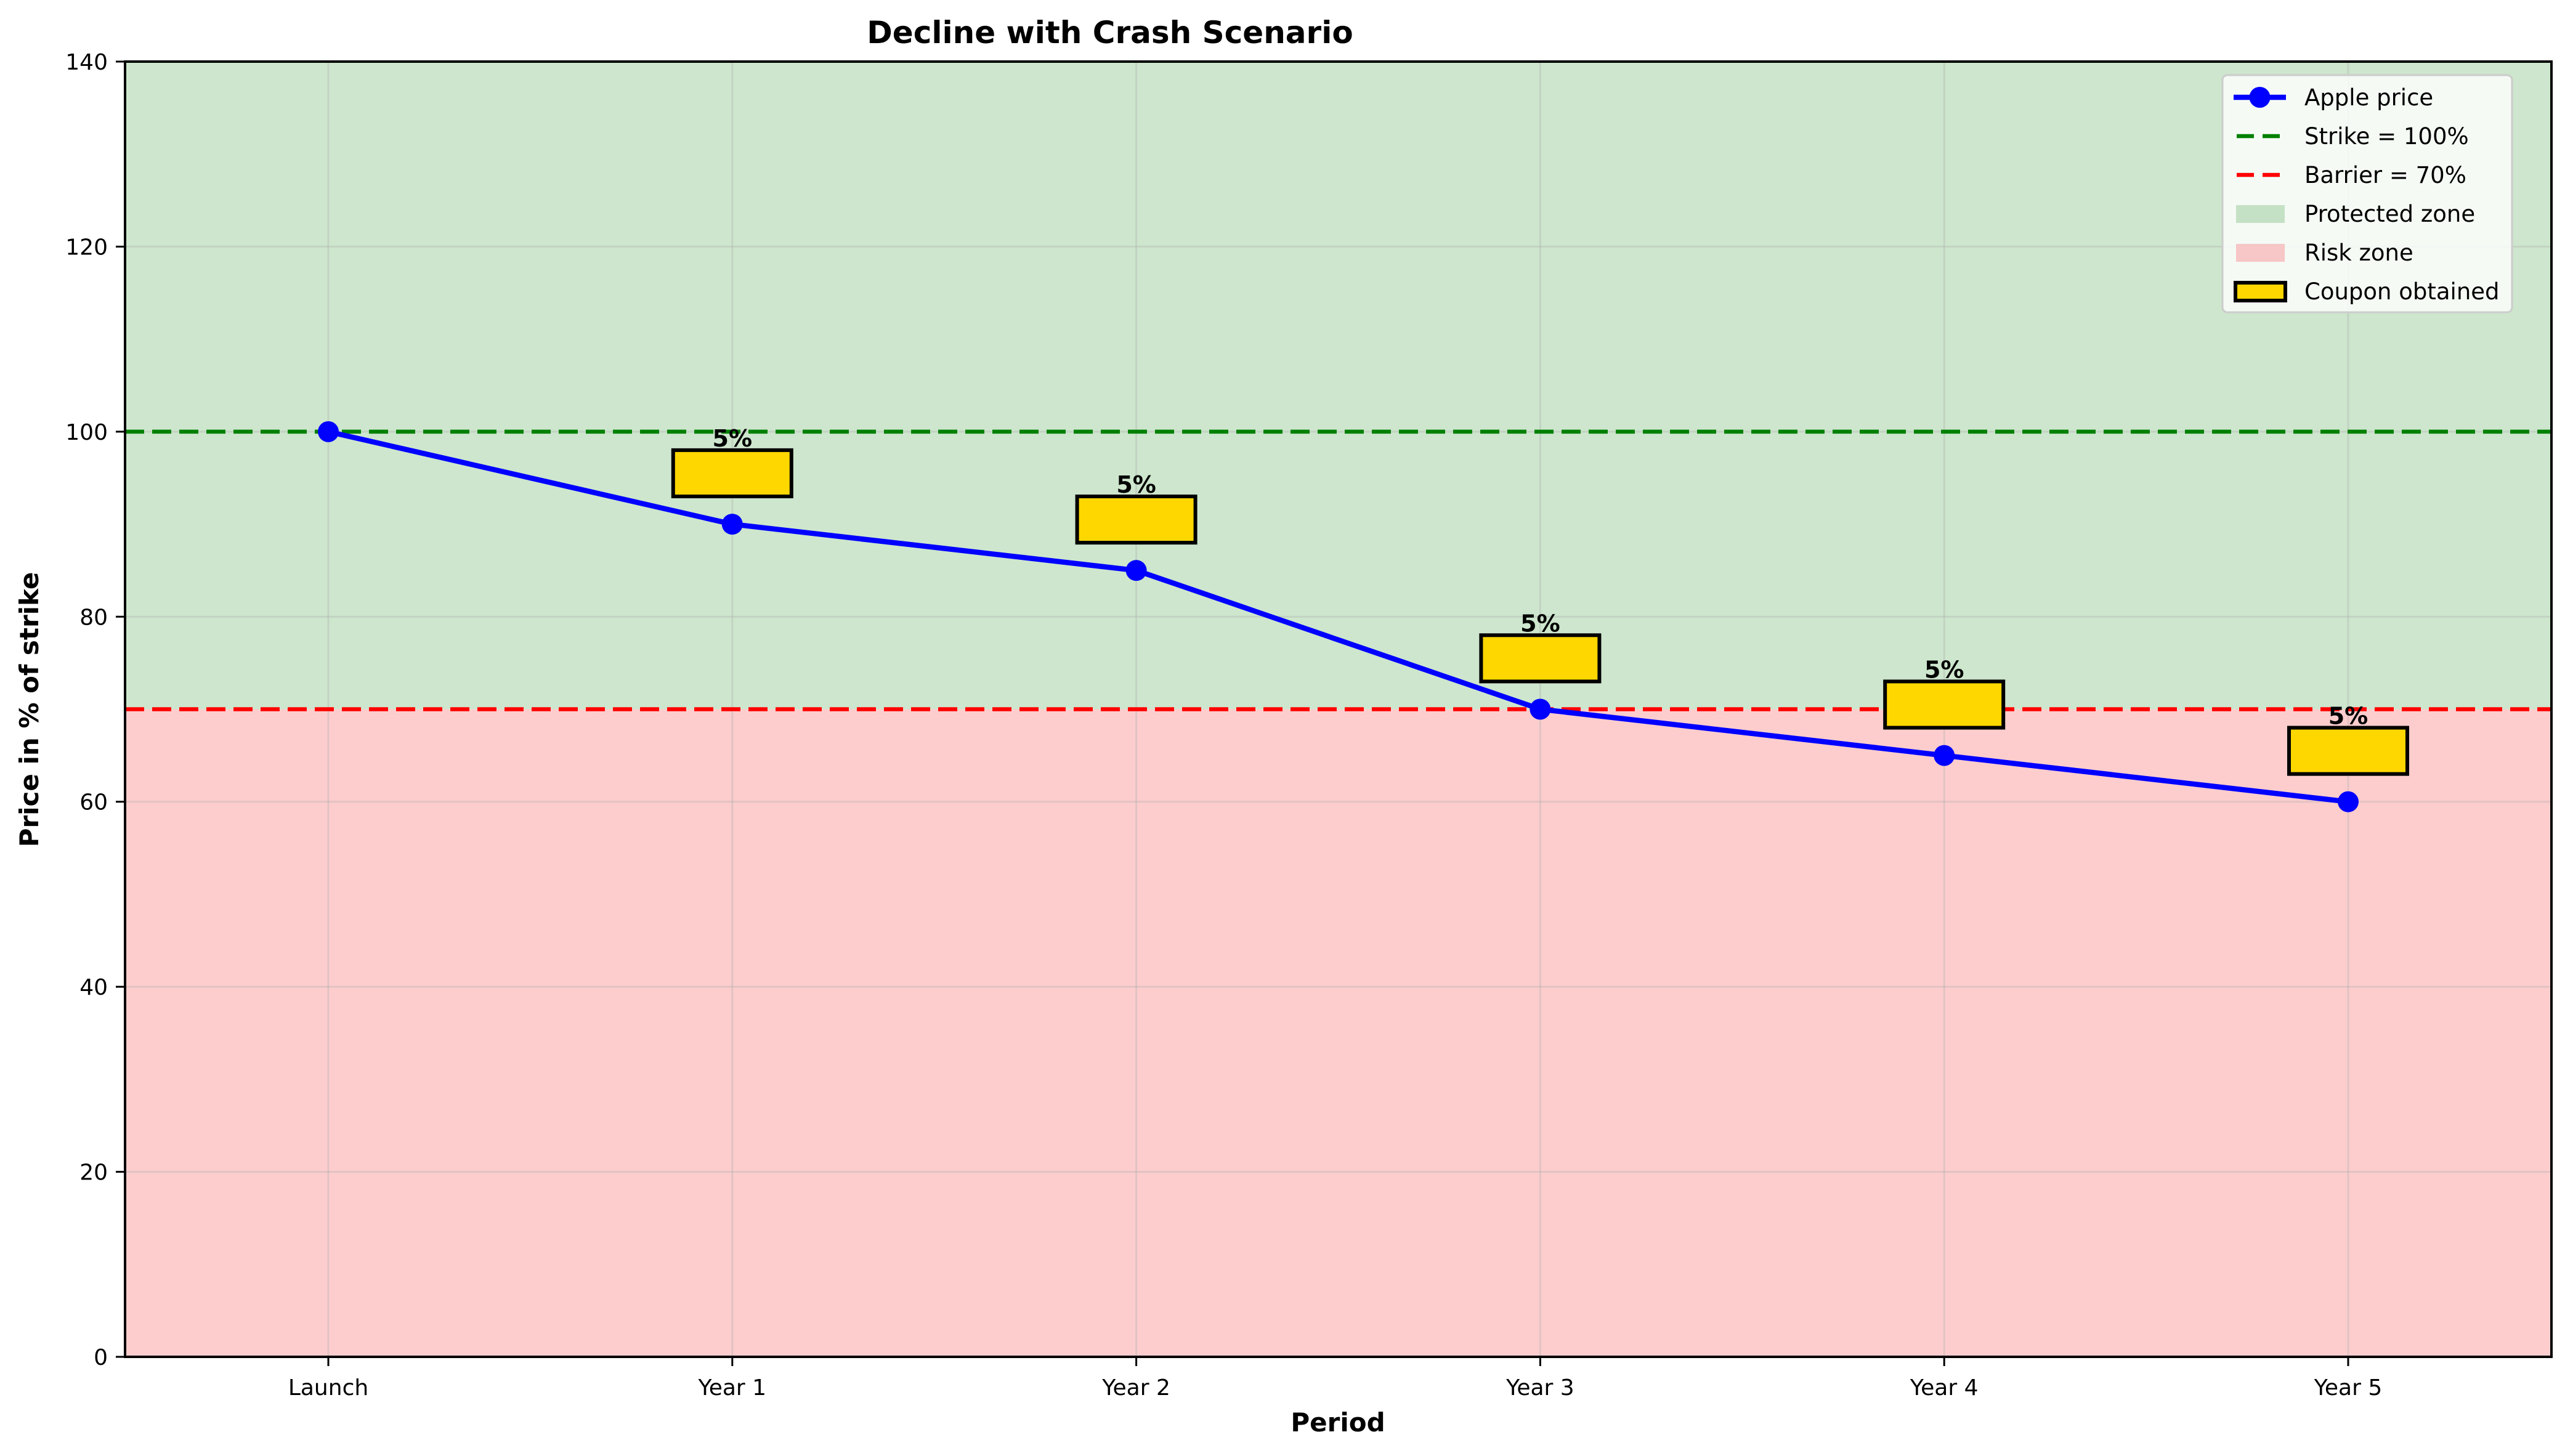 The image size is (2565, 1456). What do you see at coordinates (1338, 1422) in the screenshot?
I see `x-axis-label: Period` at bounding box center [1338, 1422].